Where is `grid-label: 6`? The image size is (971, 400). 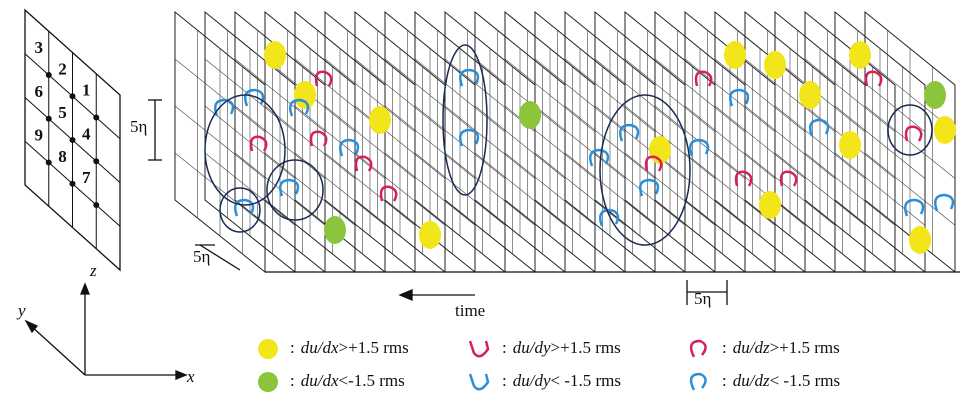 grid-label: 6 is located at coordinates (38, 91).